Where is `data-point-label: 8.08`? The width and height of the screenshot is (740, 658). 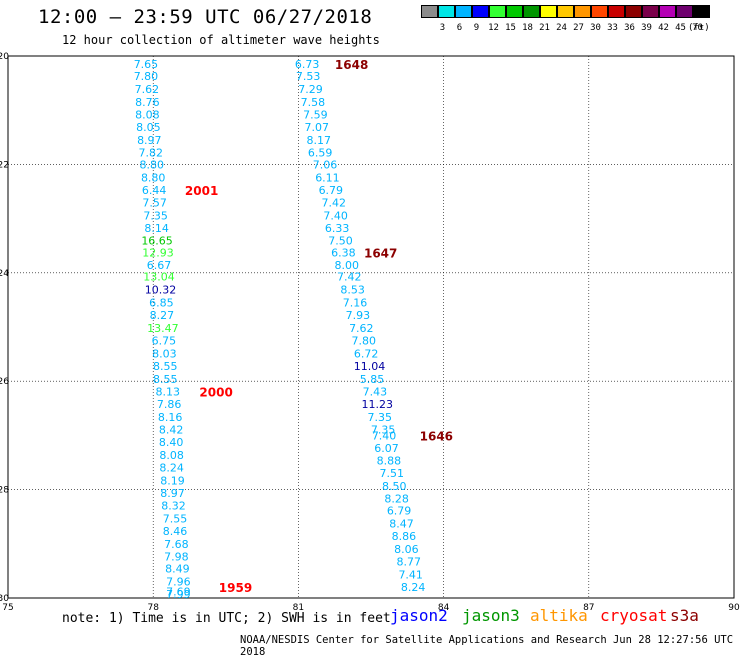
data-point-label: 8.08 is located at coordinates (171, 455).